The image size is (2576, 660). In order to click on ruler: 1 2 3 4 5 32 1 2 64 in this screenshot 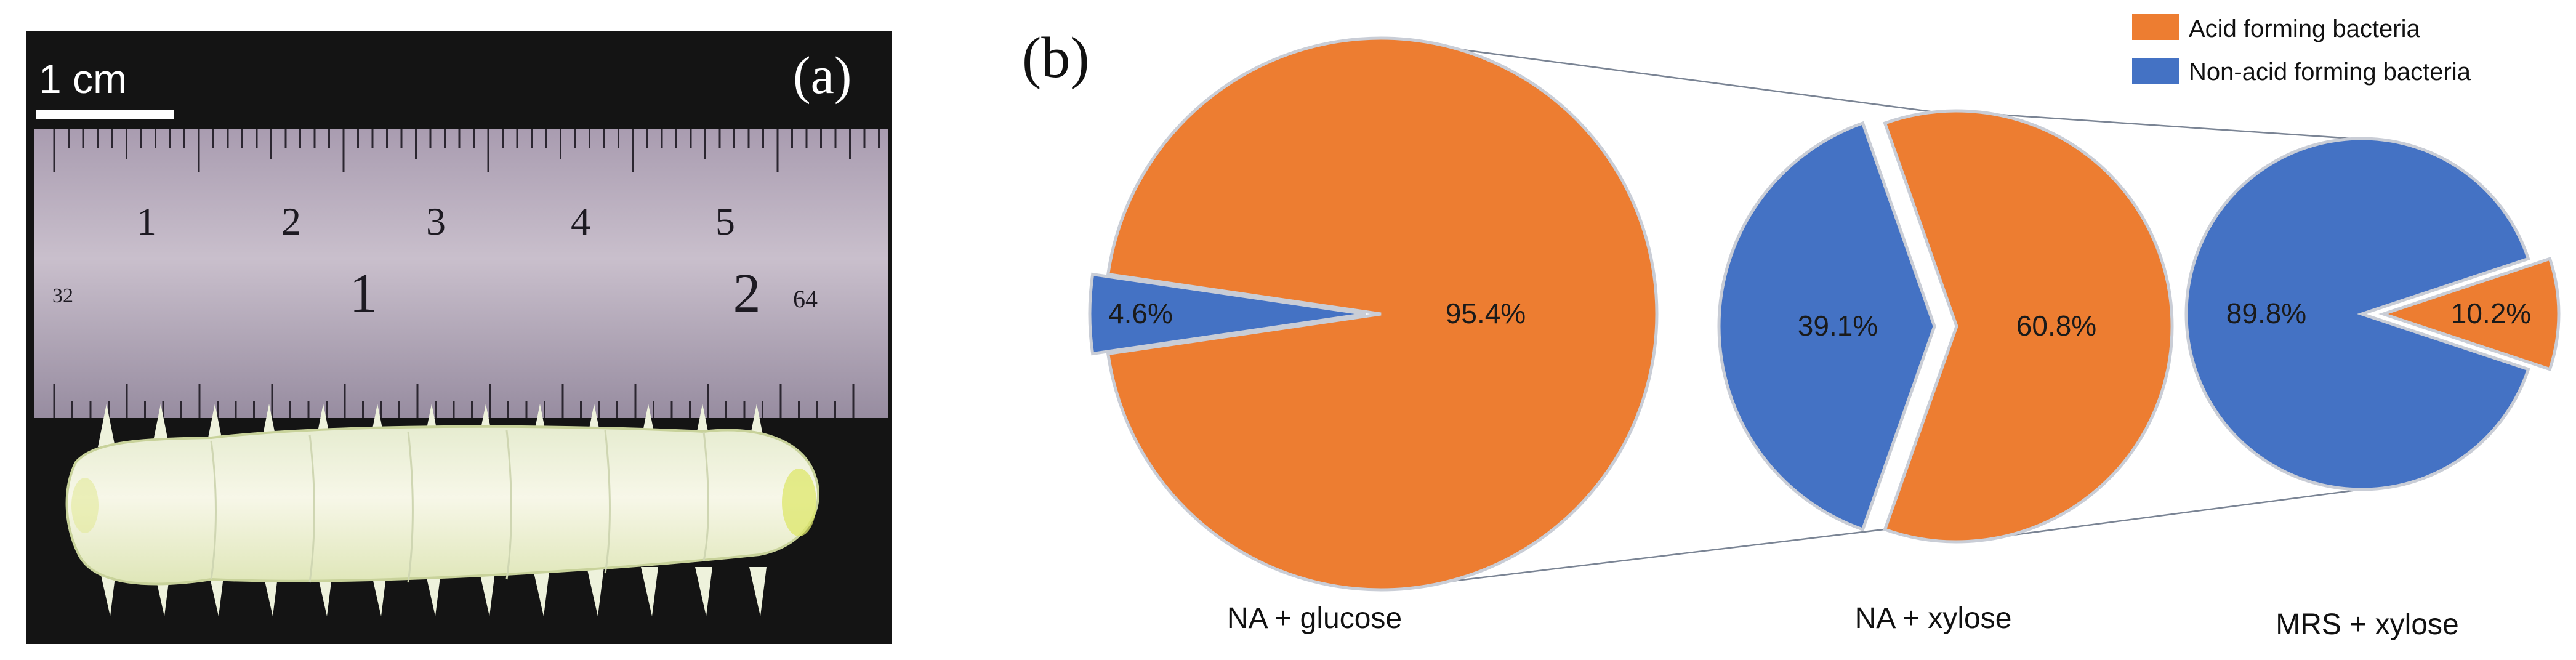, I will do `click(461, 273)`.